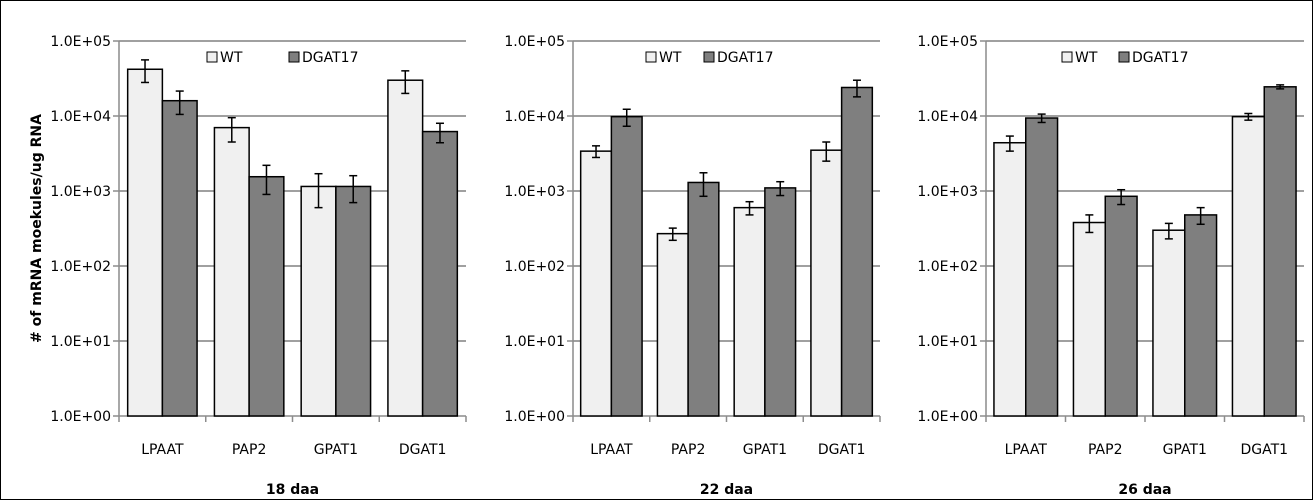 The image size is (1315, 502). Describe the element at coordinates (726, 490) in the screenshot. I see `panel-title: 22 daa` at that location.